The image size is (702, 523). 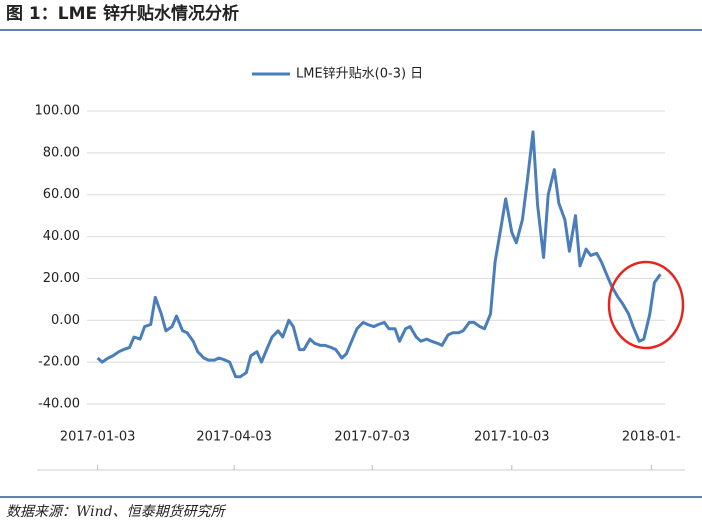 What do you see at coordinates (58, 111) in the screenshot?
I see `y-tick-label: 100.00` at bounding box center [58, 111].